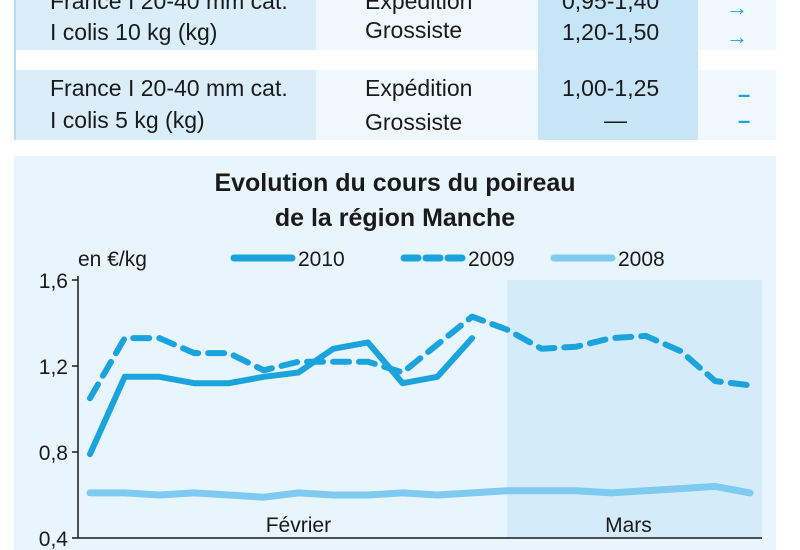 Image resolution: width=800 pixels, height=550 pixels. Describe the element at coordinates (394, 183) in the screenshot. I see `chart-title: Evolution du cours du poireau` at that location.